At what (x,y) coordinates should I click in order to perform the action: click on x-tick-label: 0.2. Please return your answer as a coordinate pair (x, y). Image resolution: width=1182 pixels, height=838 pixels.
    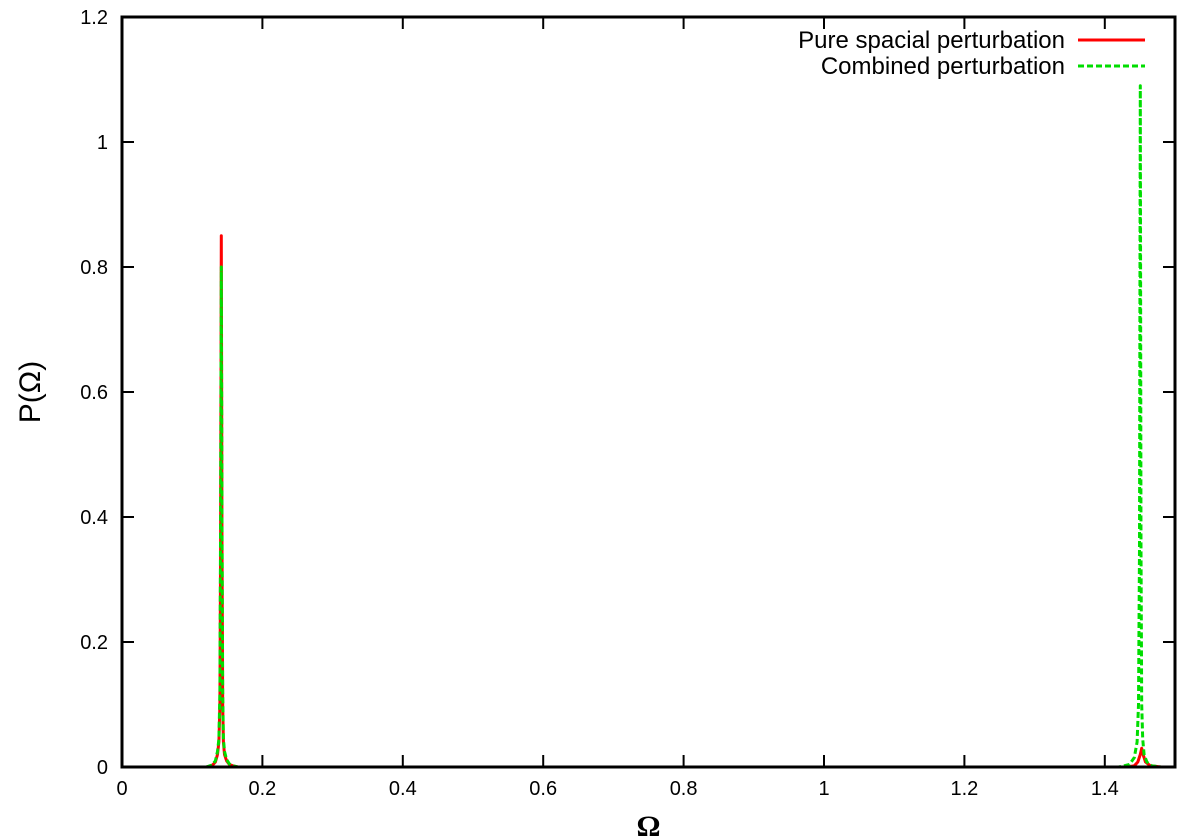
    Looking at the image, I should click on (262, 789).